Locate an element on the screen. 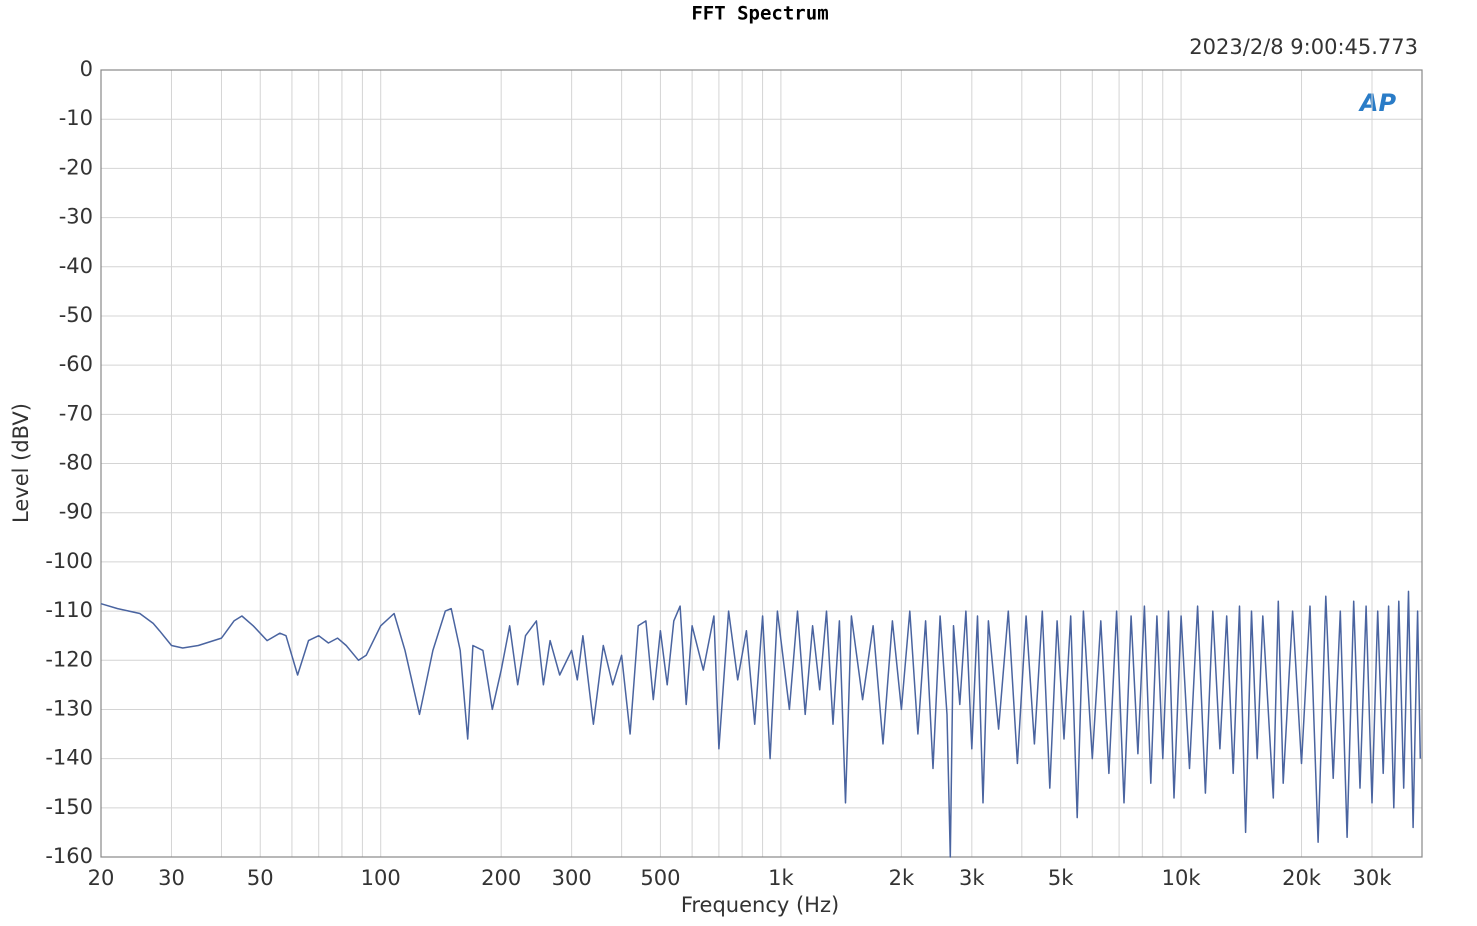  x-tick-label: 30k is located at coordinates (1373, 878).